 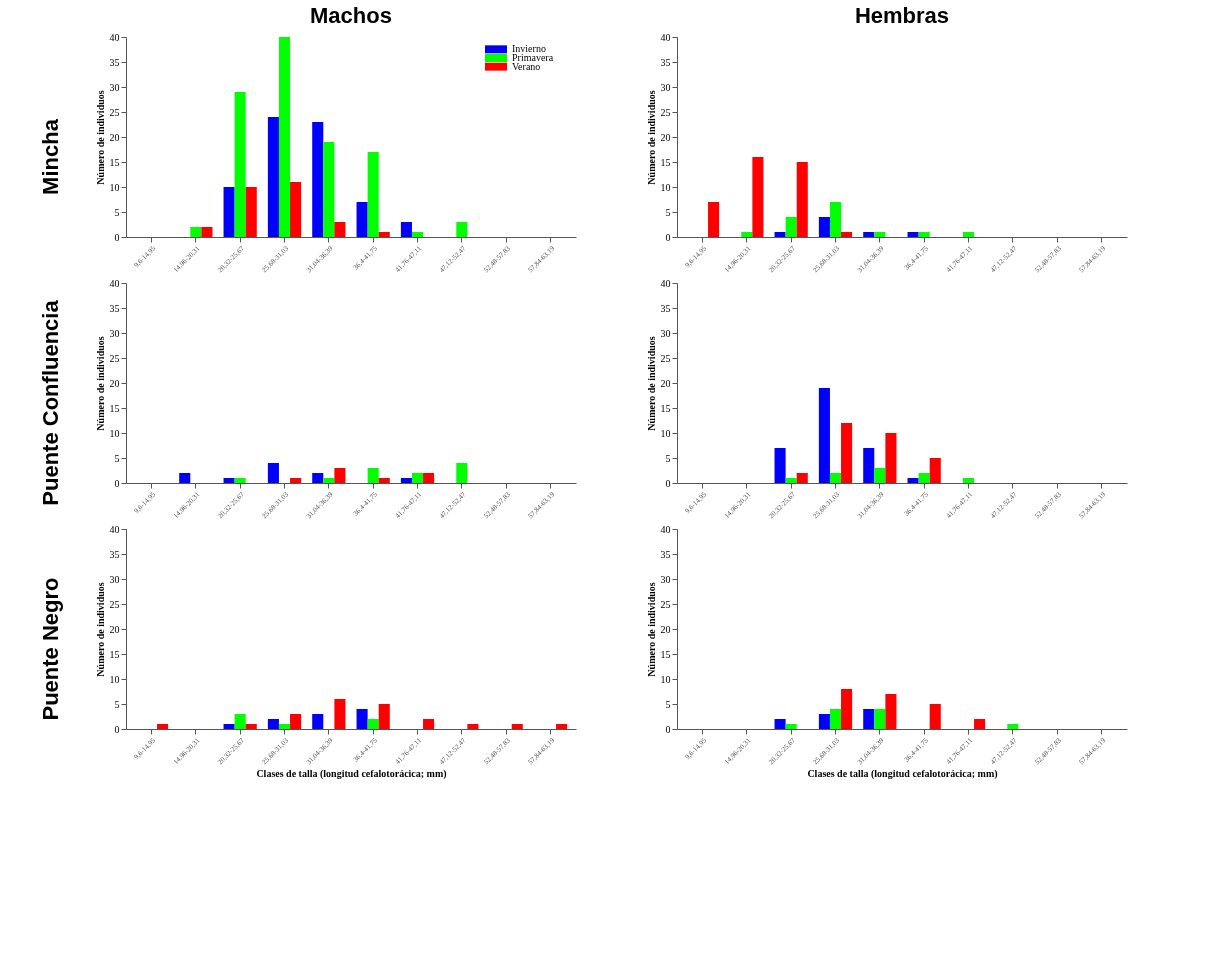 What do you see at coordinates (665, 308) in the screenshot?
I see `y-tick-label: 35` at bounding box center [665, 308].